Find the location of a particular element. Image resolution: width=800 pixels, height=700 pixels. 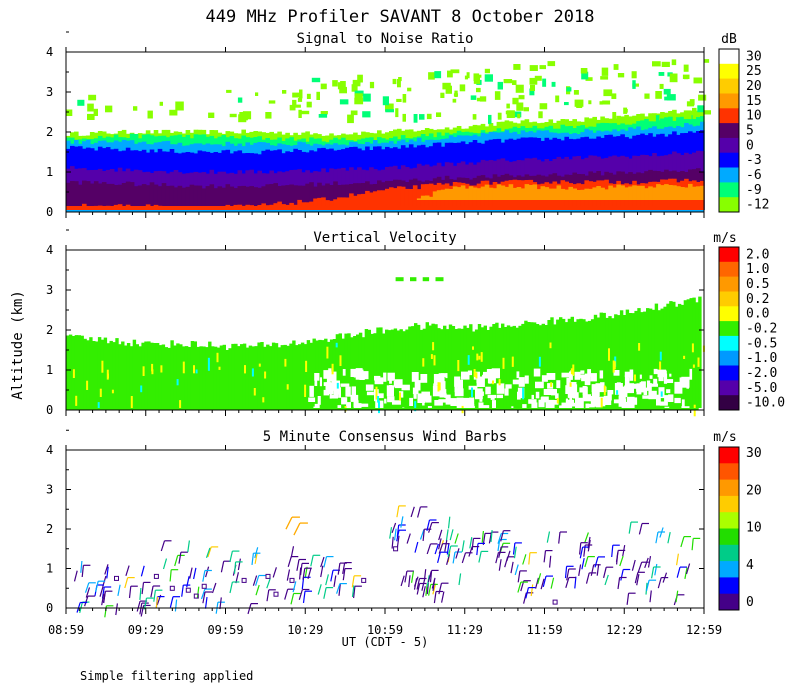

calm-marker is located at coordinates (116, 578).